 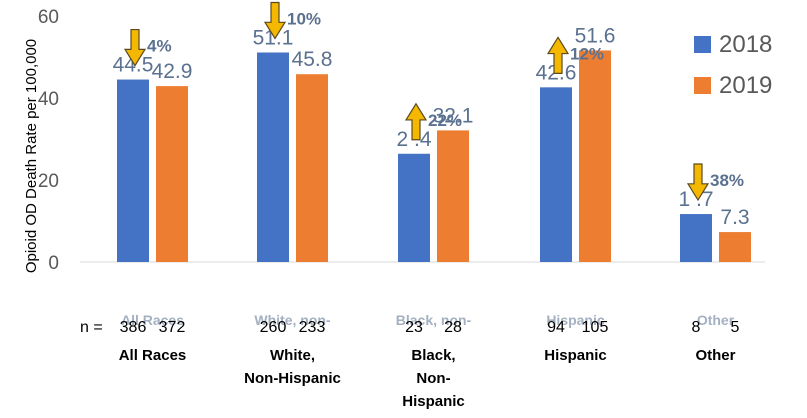 What do you see at coordinates (292, 355) in the screenshot?
I see `category-label: White,` at bounding box center [292, 355].